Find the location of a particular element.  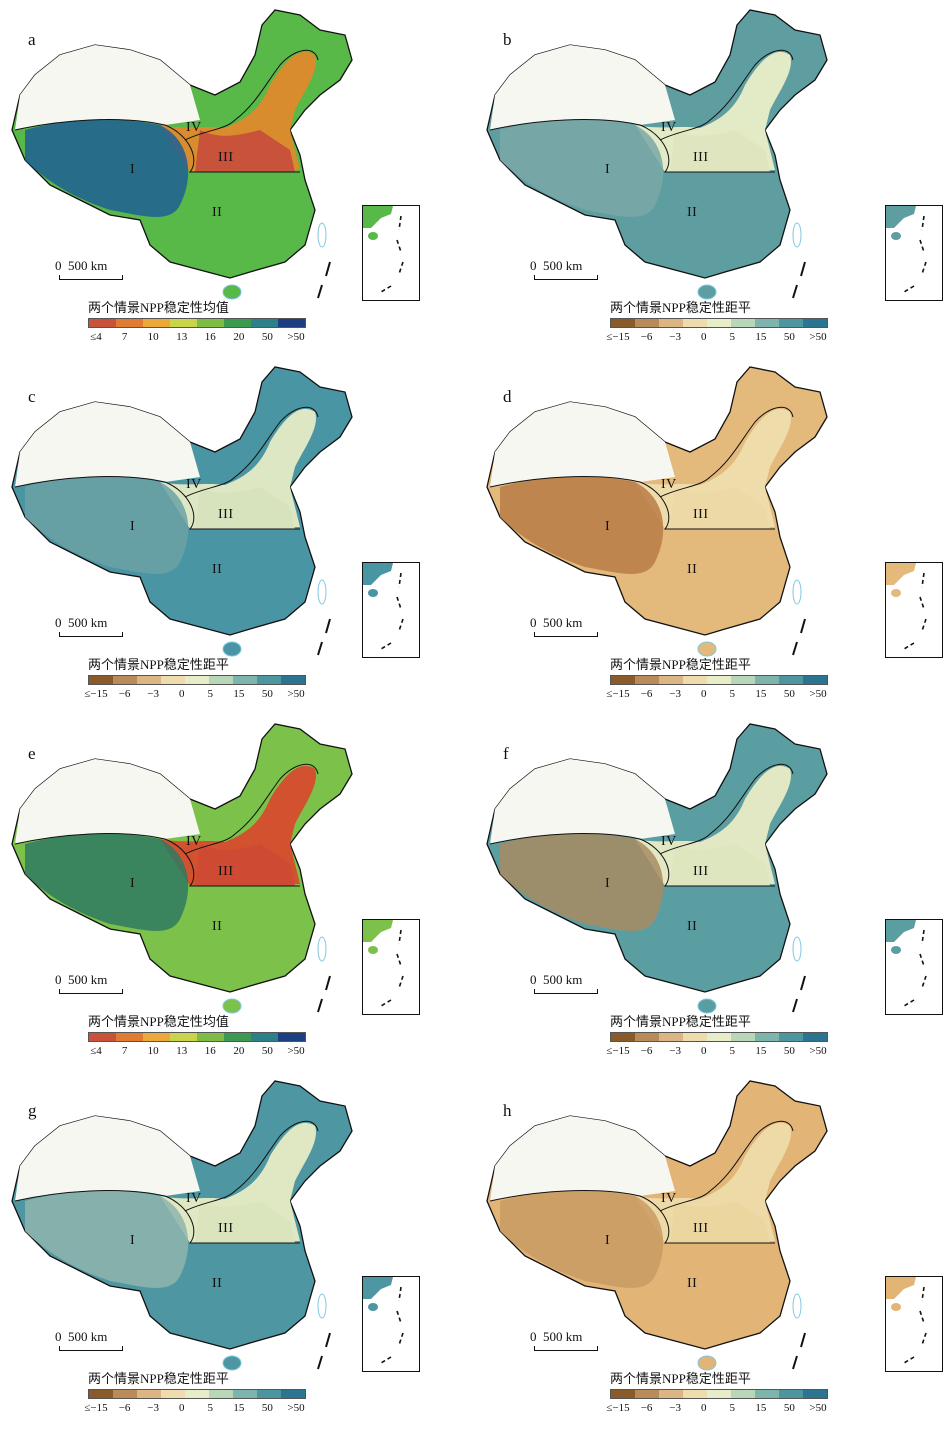

legend-title: 两个情景NPP稳定性均值 is located at coordinates (158, 307).